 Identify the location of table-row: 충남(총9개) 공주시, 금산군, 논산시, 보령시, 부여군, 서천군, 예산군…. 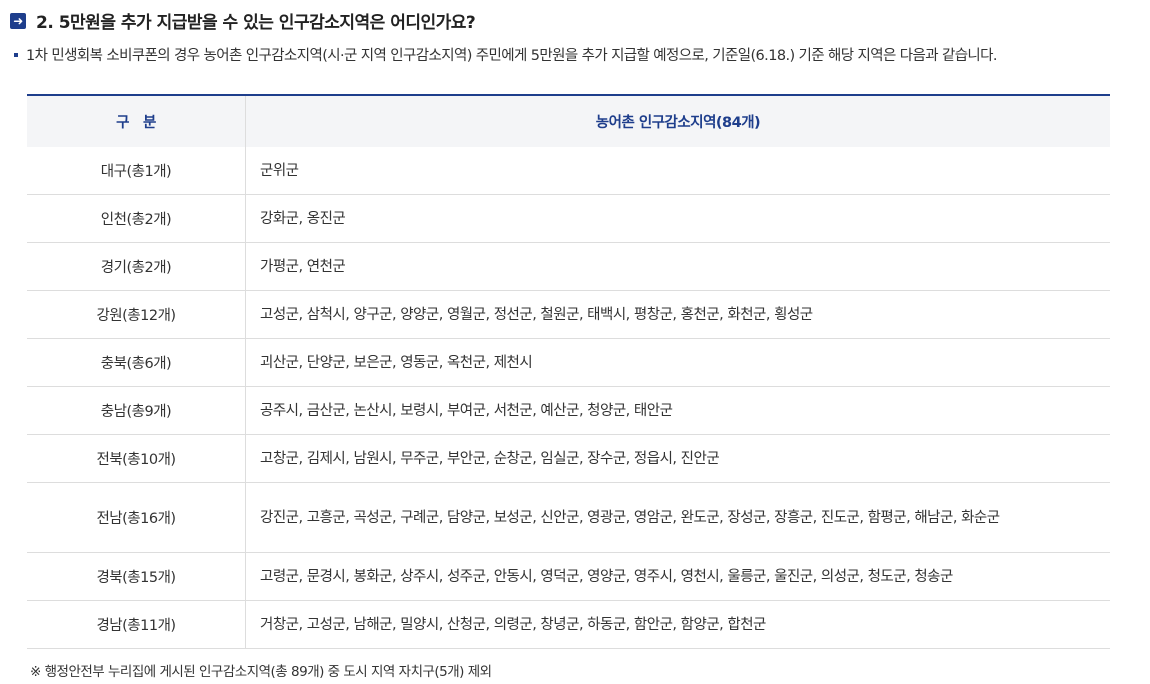
(568, 410).